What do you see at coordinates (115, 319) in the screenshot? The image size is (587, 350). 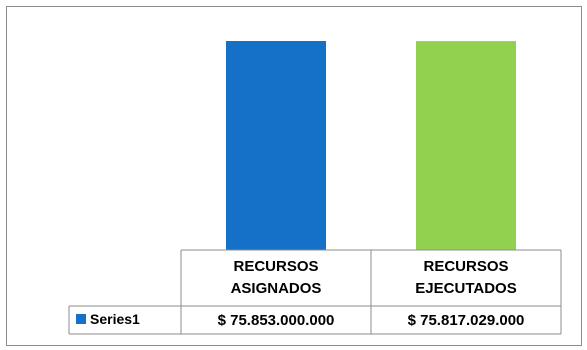 I see `legend-series-label: Series1` at bounding box center [115, 319].